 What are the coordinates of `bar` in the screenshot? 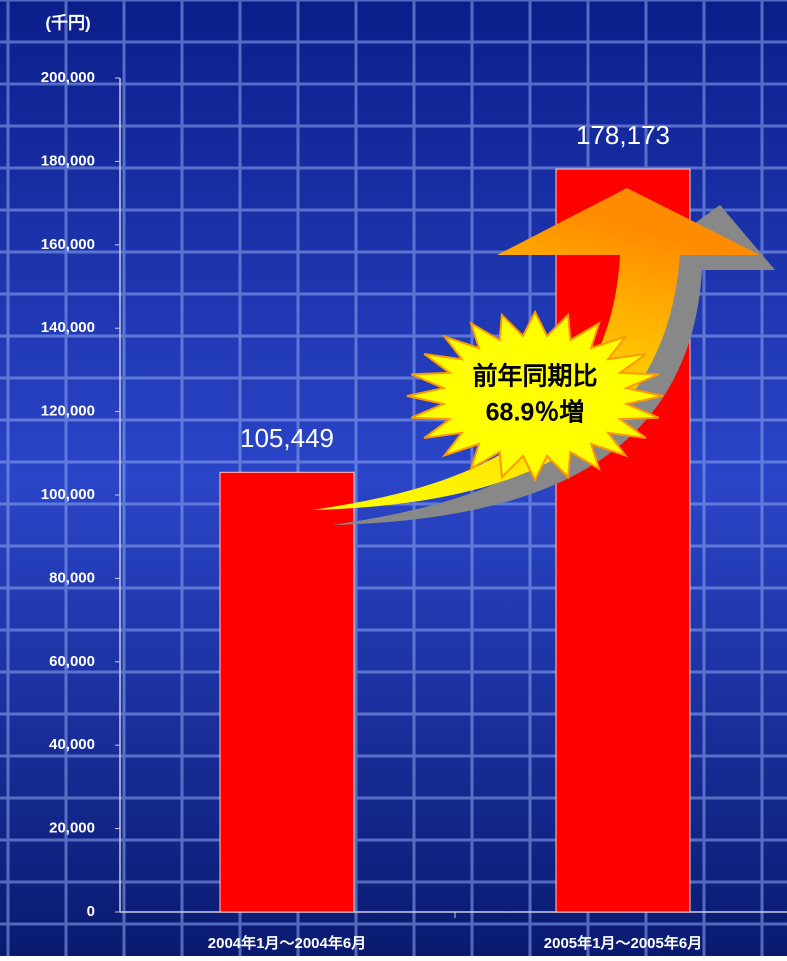 It's located at (287, 692).